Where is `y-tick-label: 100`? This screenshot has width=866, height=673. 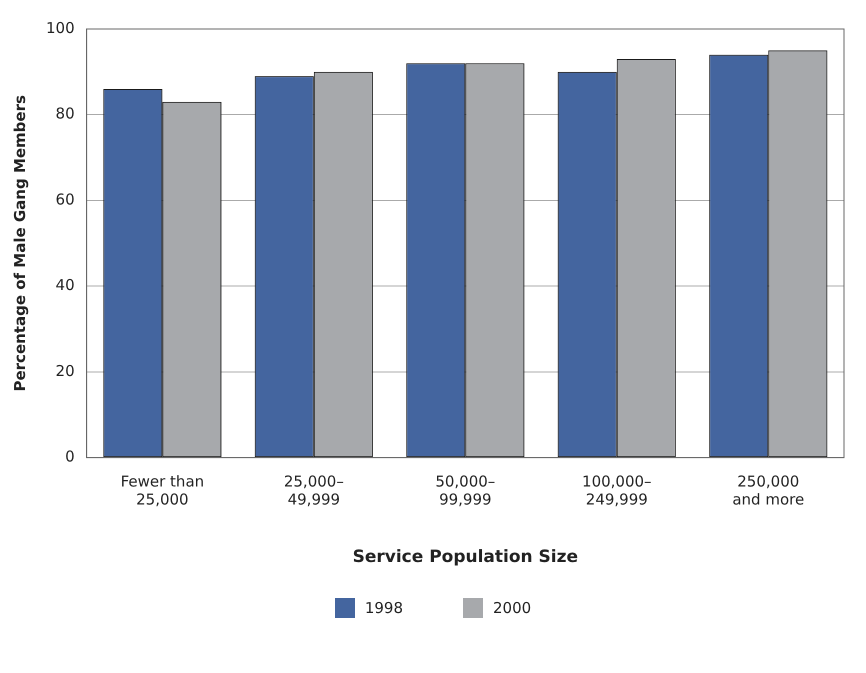 y-tick-label: 100 is located at coordinates (60, 27).